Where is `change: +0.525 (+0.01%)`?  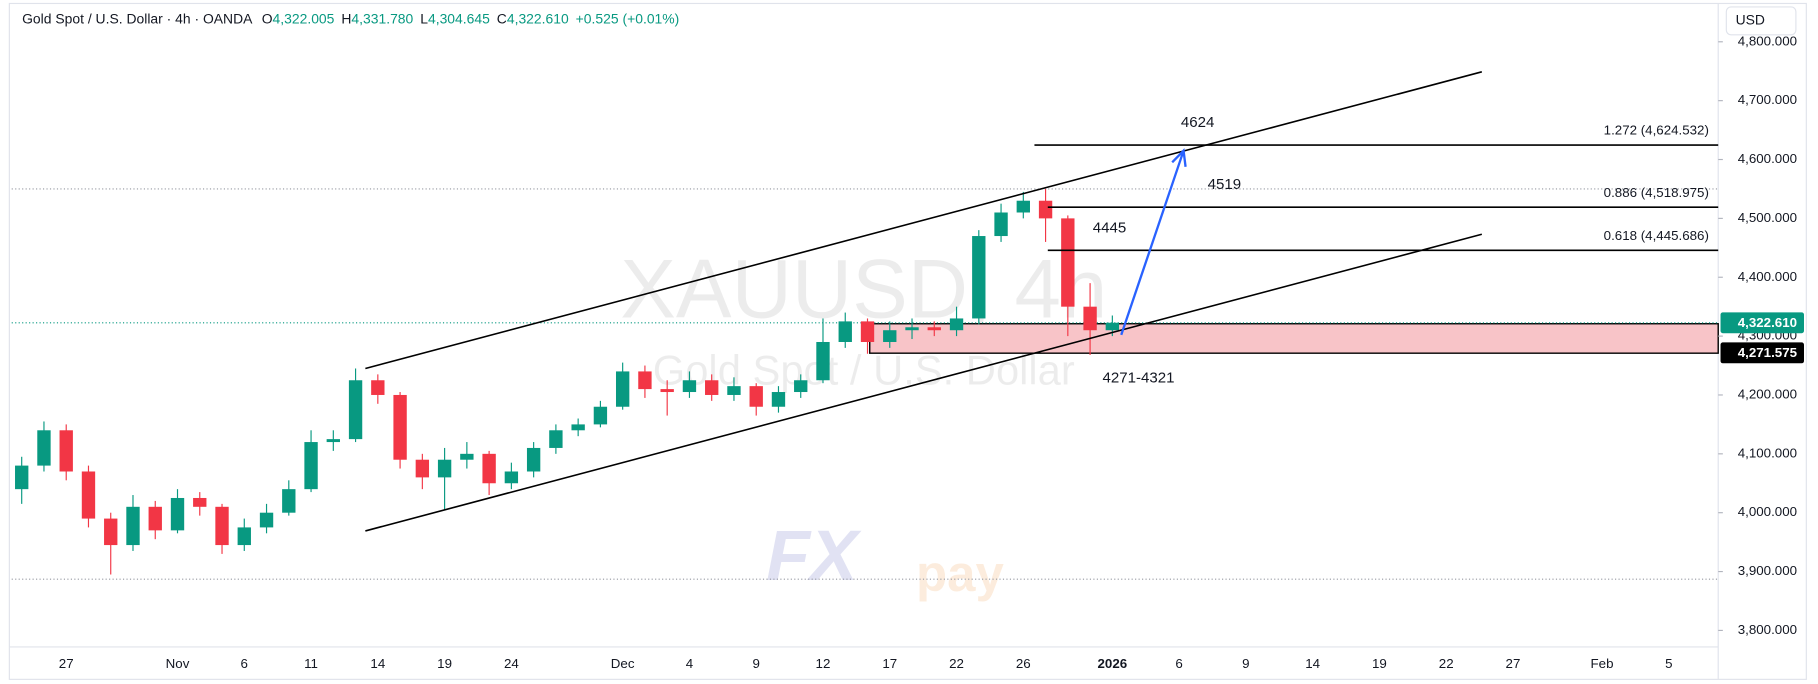 change: +0.525 (+0.01%) is located at coordinates (628, 18).